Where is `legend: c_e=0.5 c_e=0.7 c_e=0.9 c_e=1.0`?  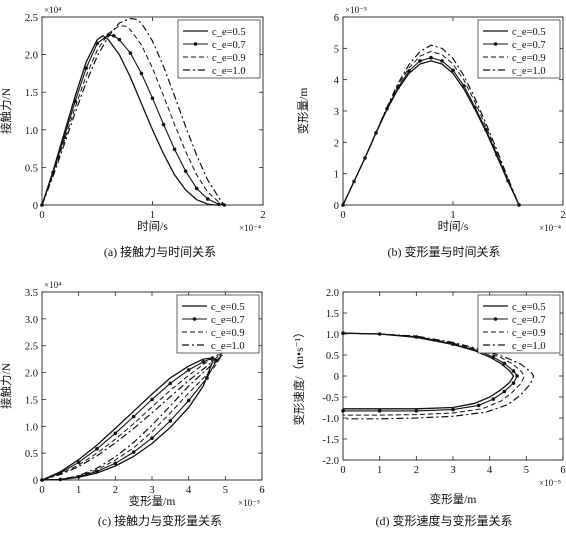
legend: c_e=0.5 c_e=0.7 c_e=0.9 c_e=1.0 is located at coordinates (218, 324).